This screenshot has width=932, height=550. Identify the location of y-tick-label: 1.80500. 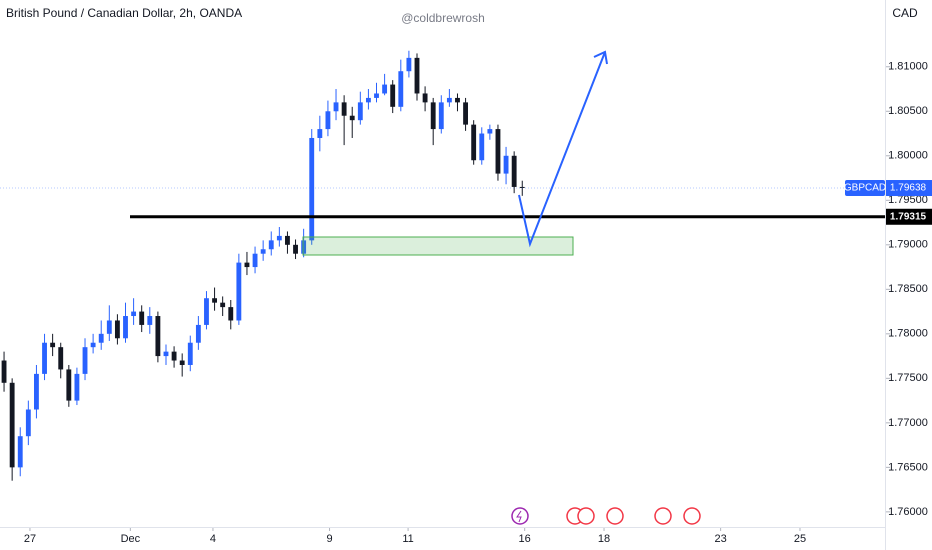
(908, 111).